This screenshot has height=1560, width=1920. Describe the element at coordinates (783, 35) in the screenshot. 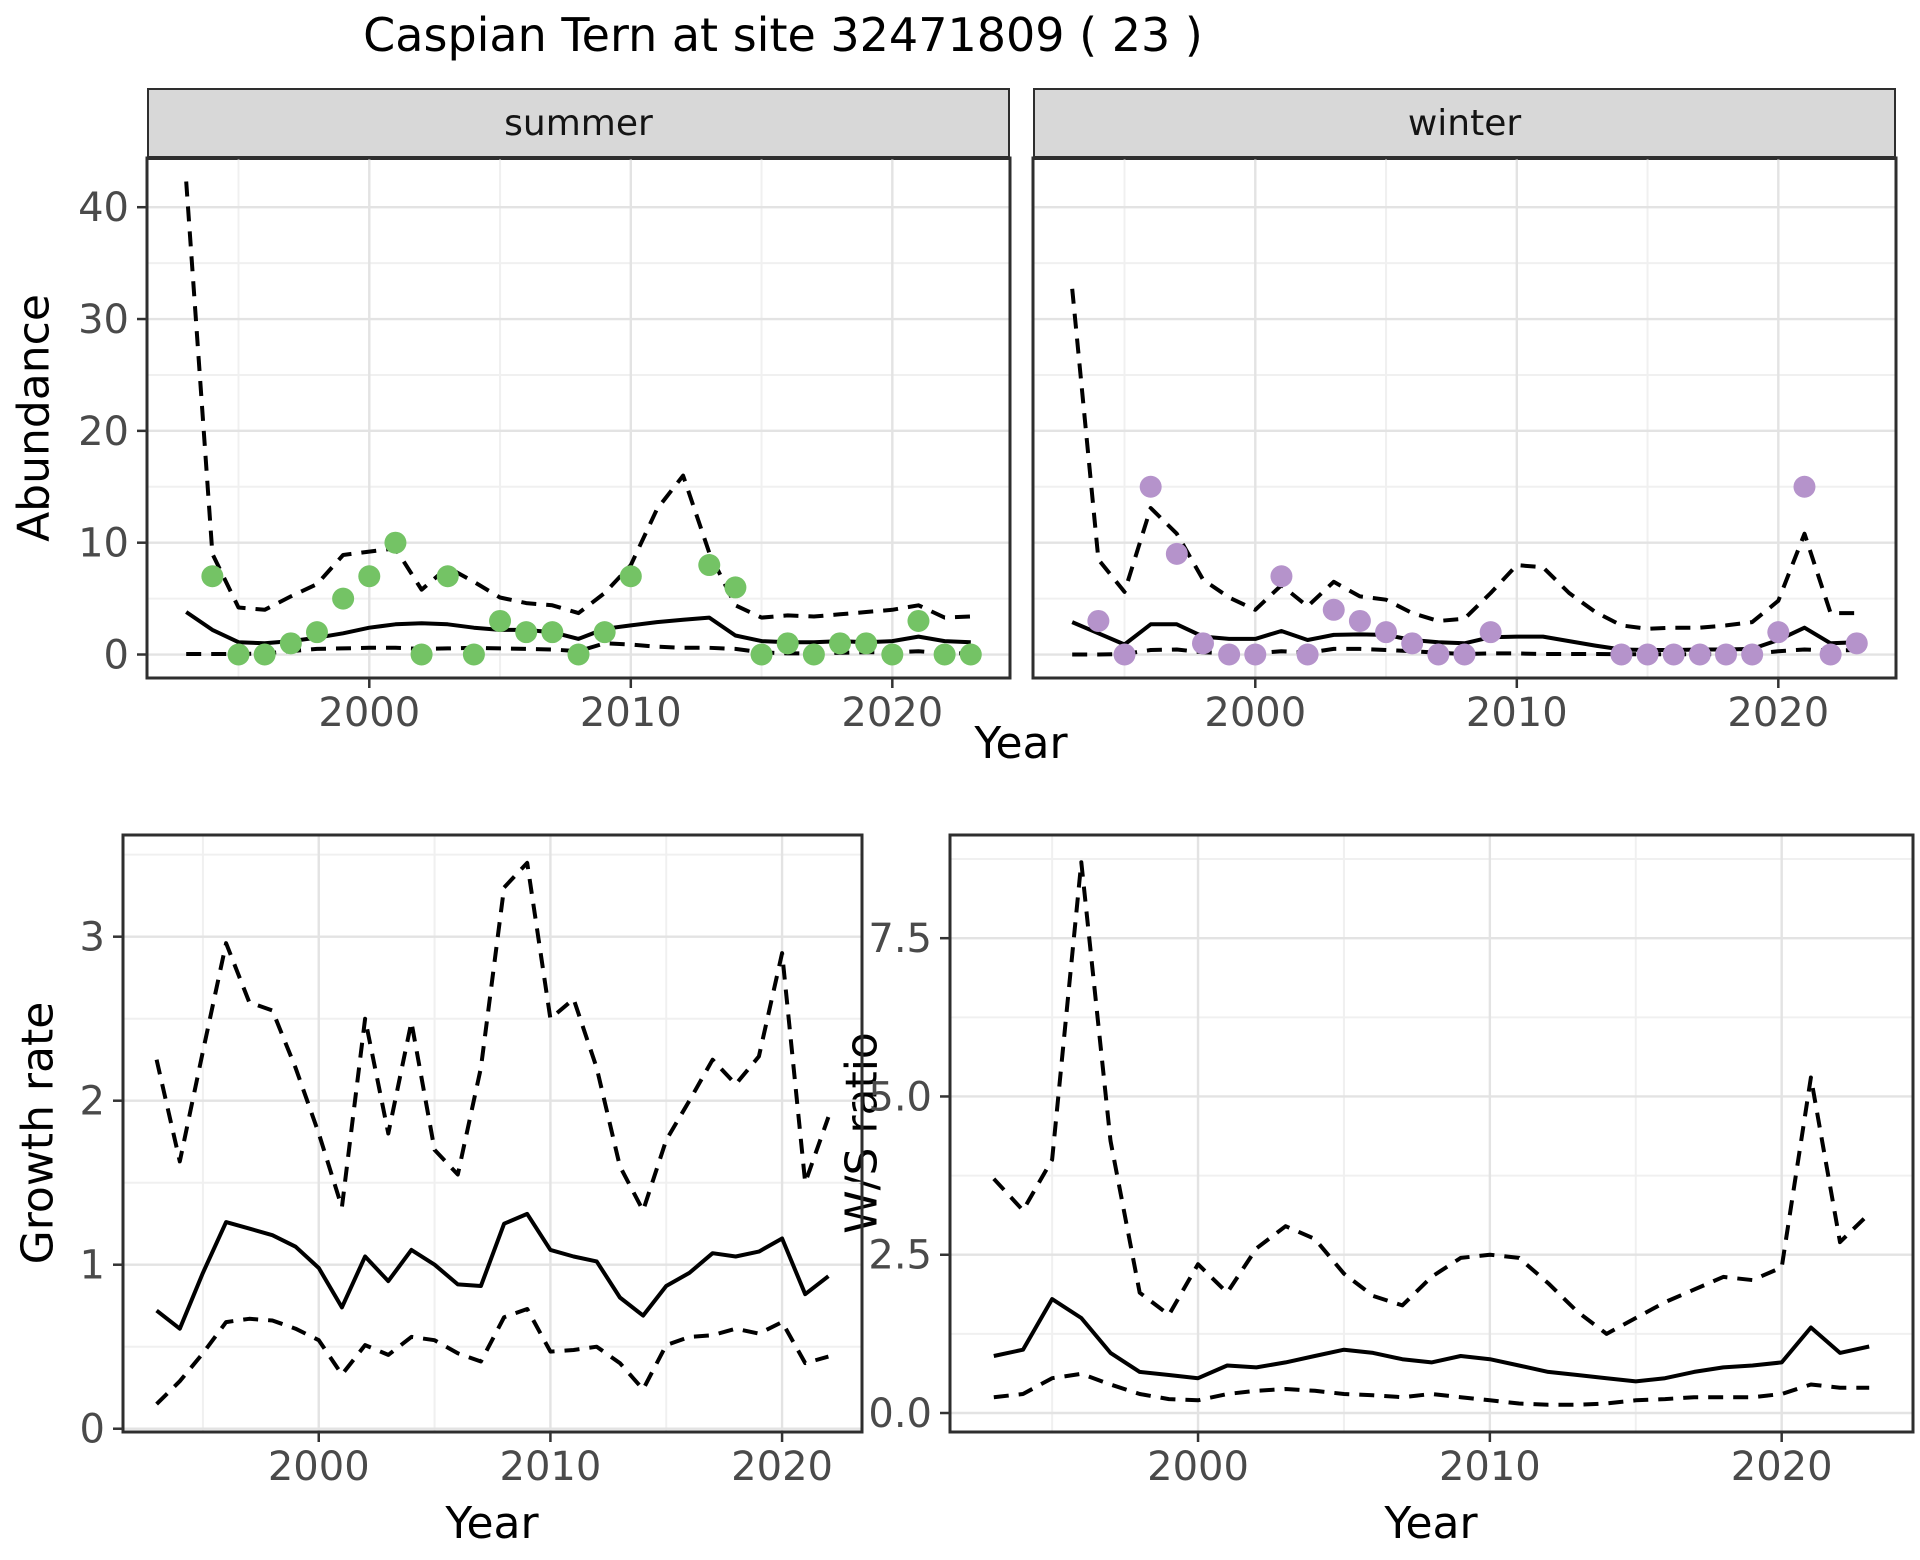

I see `chart-title: Caspian Tern at site 32471809 ( 23 )` at that location.